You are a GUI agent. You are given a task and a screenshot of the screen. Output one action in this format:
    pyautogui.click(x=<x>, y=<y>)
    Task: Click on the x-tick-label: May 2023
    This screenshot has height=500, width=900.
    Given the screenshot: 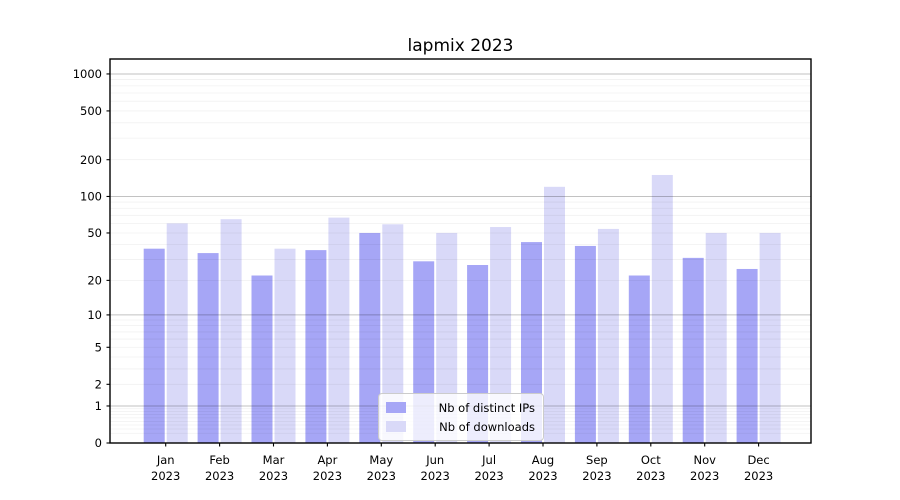 What is the action you would take?
    pyautogui.click(x=381, y=468)
    